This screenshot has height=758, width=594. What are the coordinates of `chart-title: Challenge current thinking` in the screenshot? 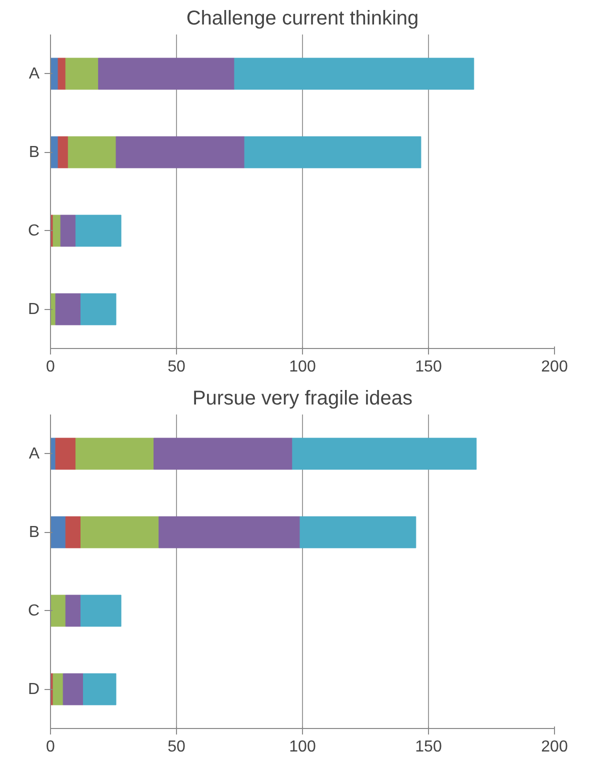 It's located at (302, 19).